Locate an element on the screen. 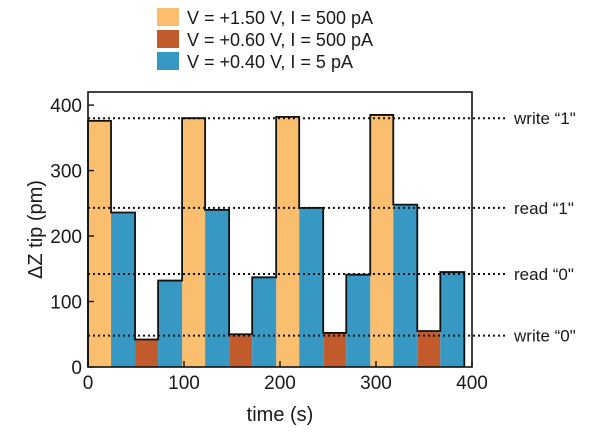 This screenshot has width=589, height=434. x-axis-title: time (s) is located at coordinates (280, 415).